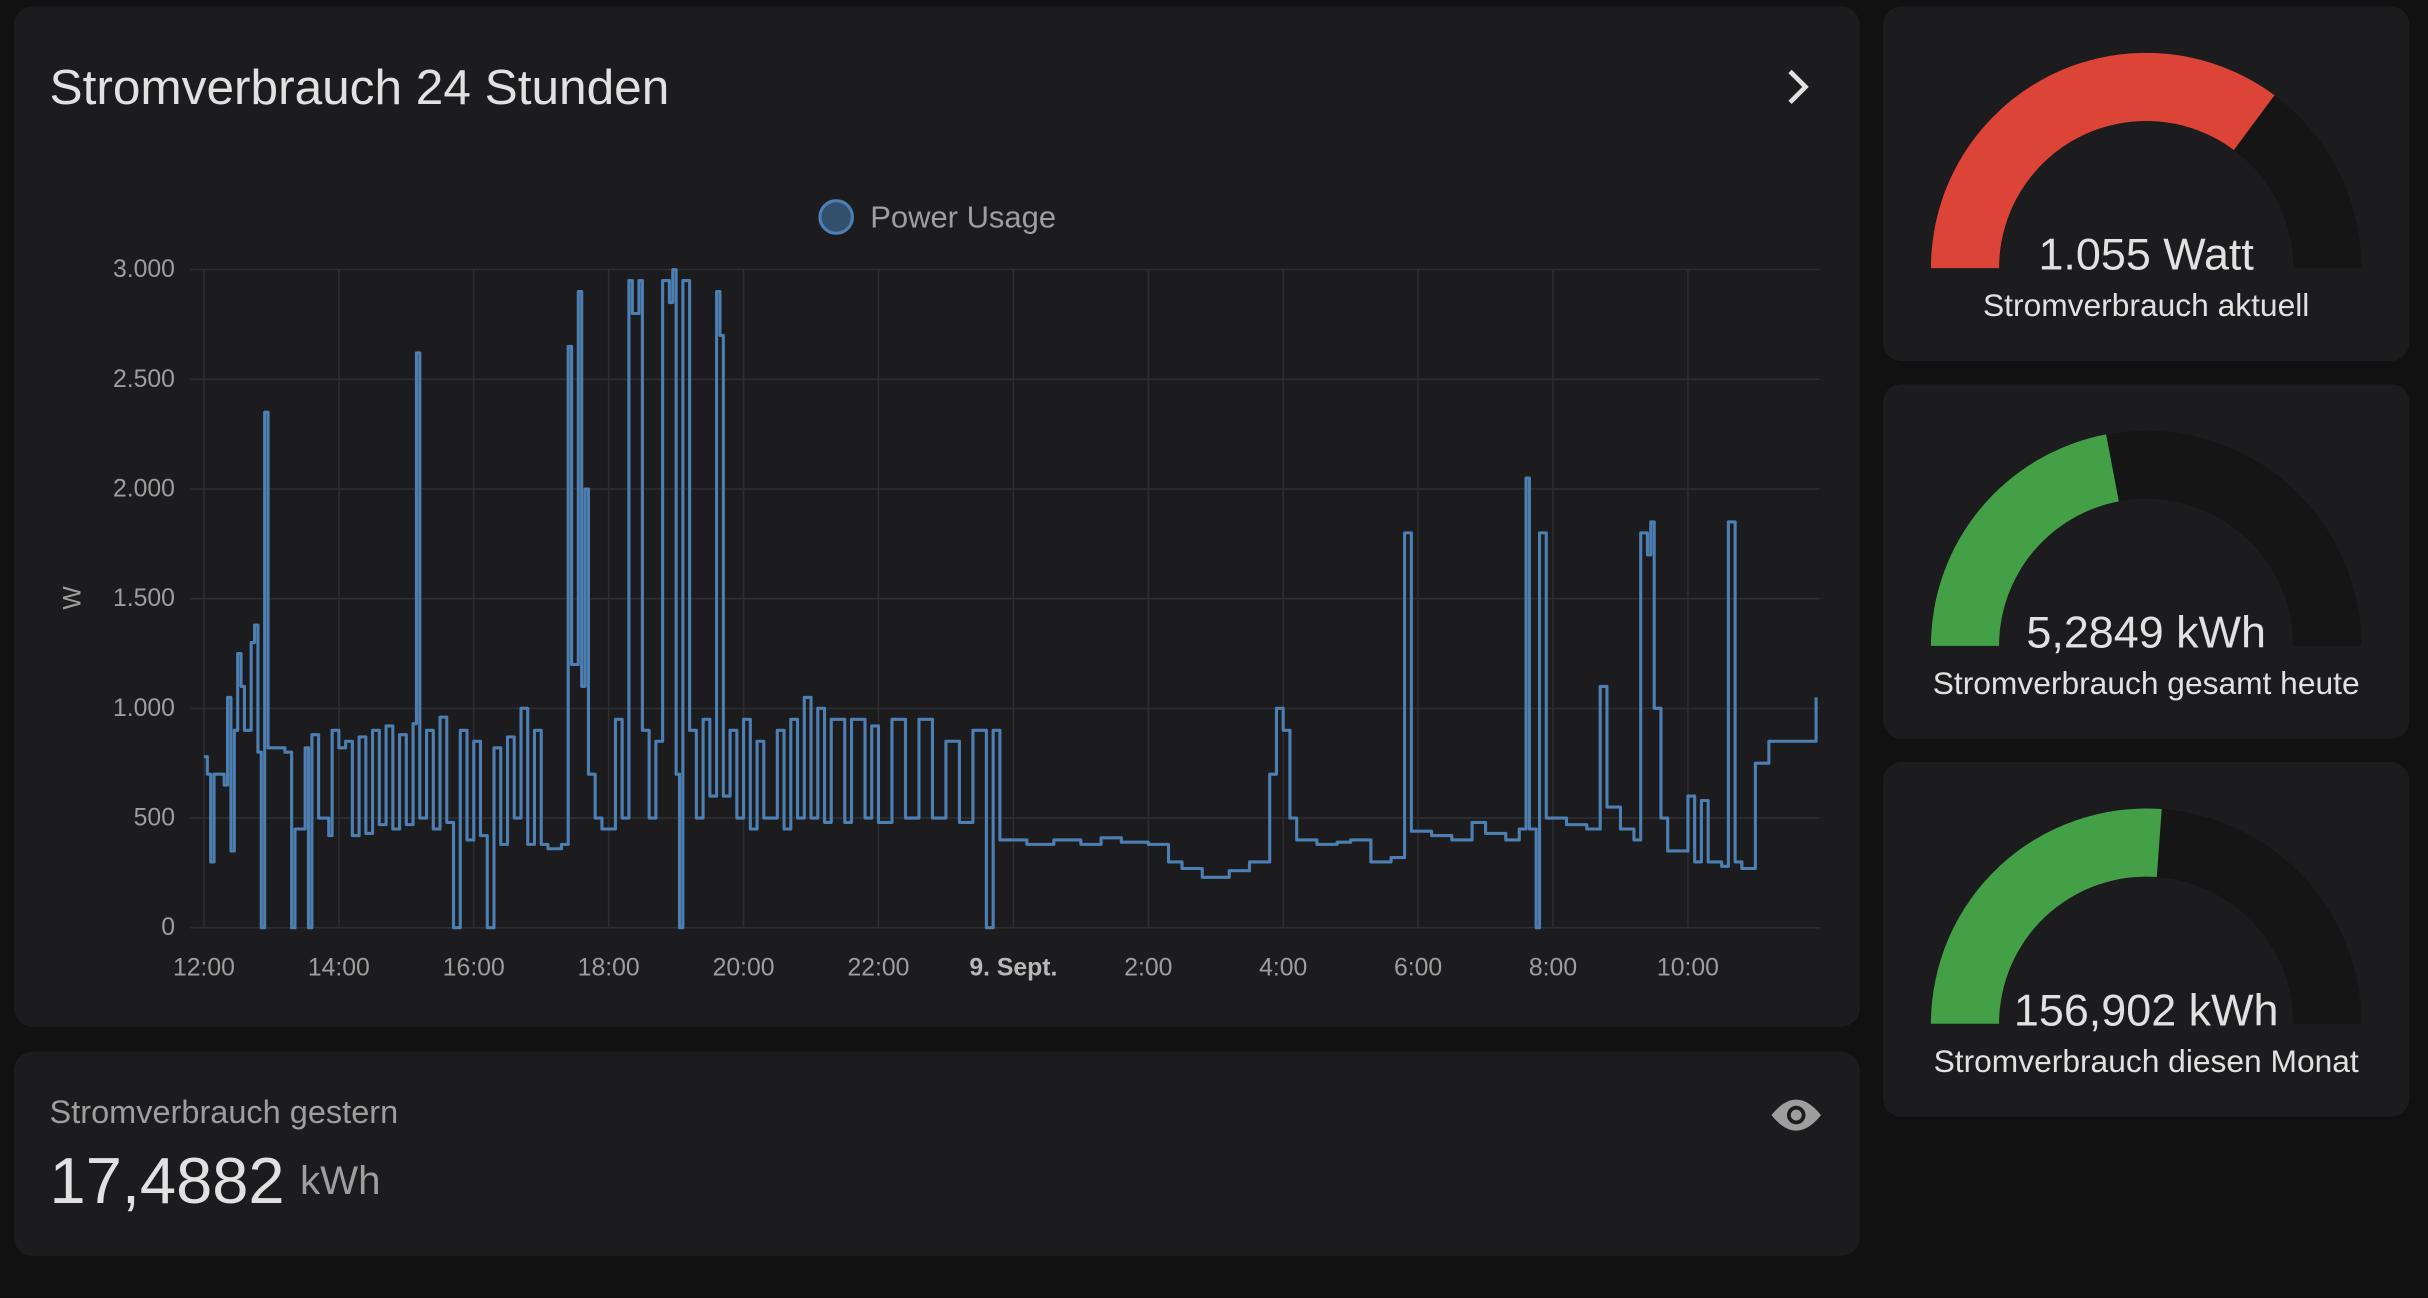 The image size is (2428, 1298). I want to click on x-tick-label: 20:00, so click(744, 967).